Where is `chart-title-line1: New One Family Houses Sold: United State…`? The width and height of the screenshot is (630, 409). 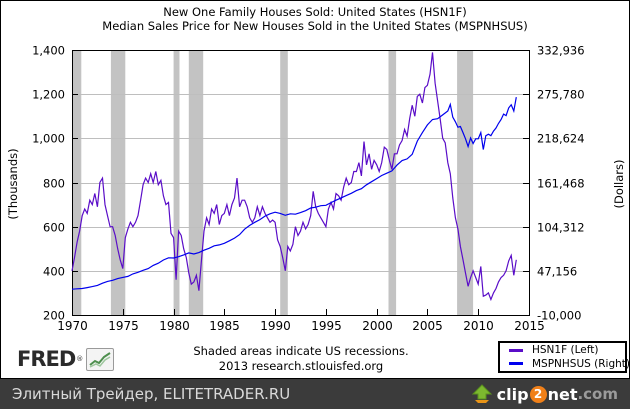 chart-title-line1: New One Family Houses Sold: United State… is located at coordinates (315, 12).